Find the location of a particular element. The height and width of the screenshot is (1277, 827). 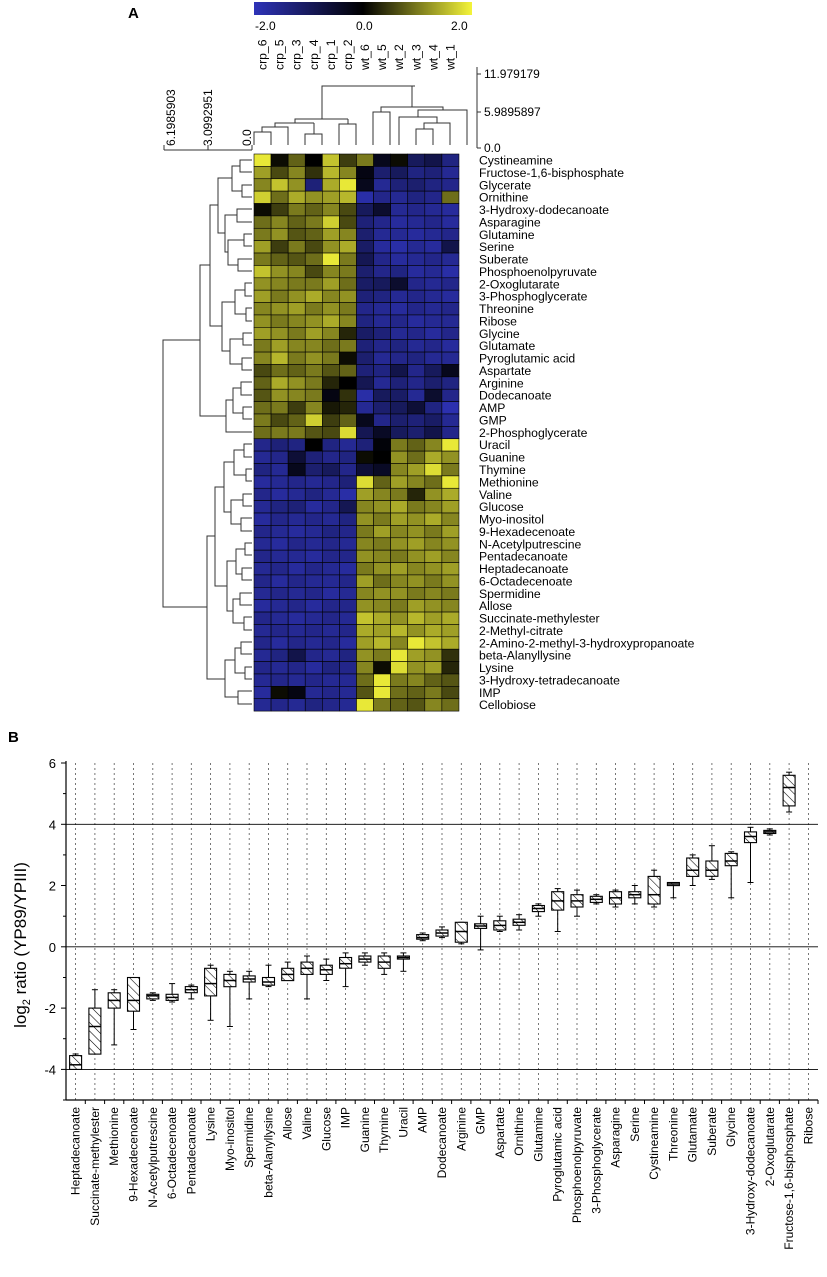

box-asparagine is located at coordinates (615, 898).